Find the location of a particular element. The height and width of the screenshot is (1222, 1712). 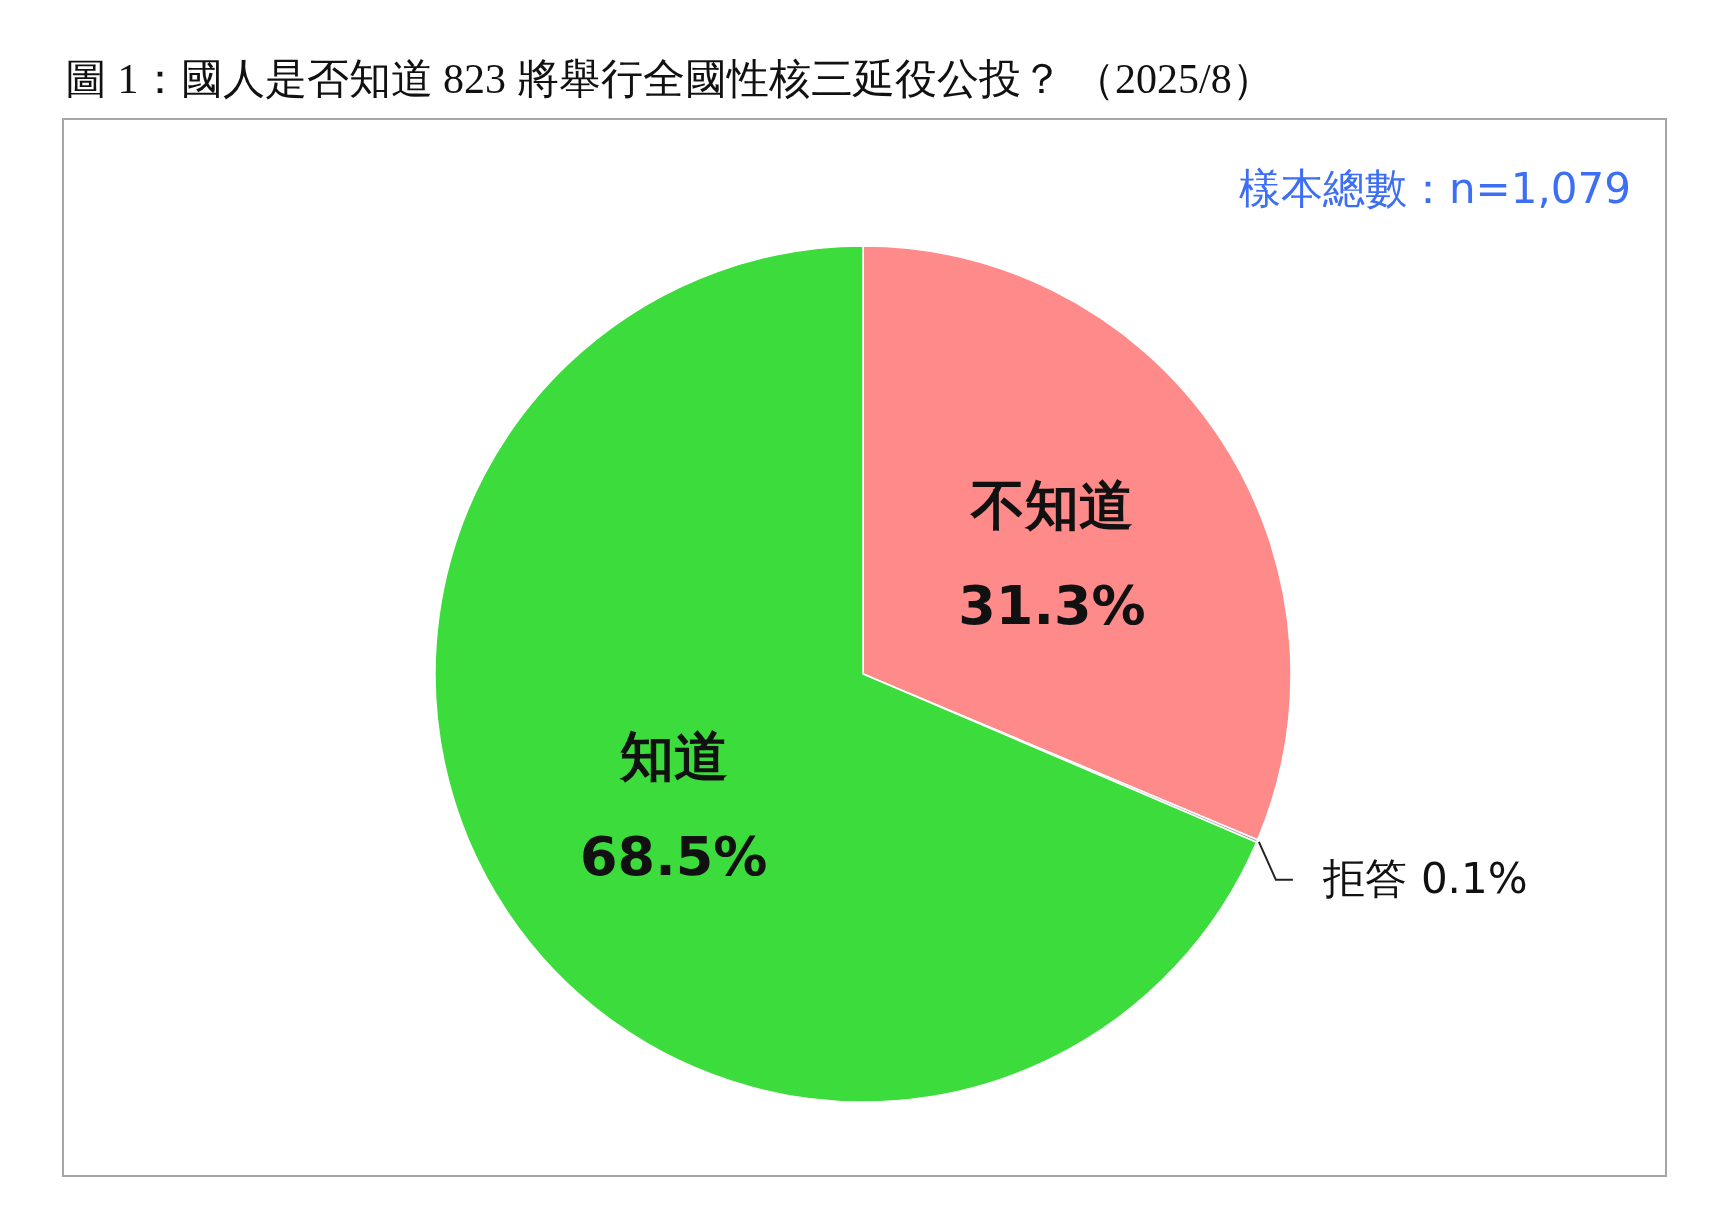

slice-label: 拒答 is located at coordinates (1364, 878).